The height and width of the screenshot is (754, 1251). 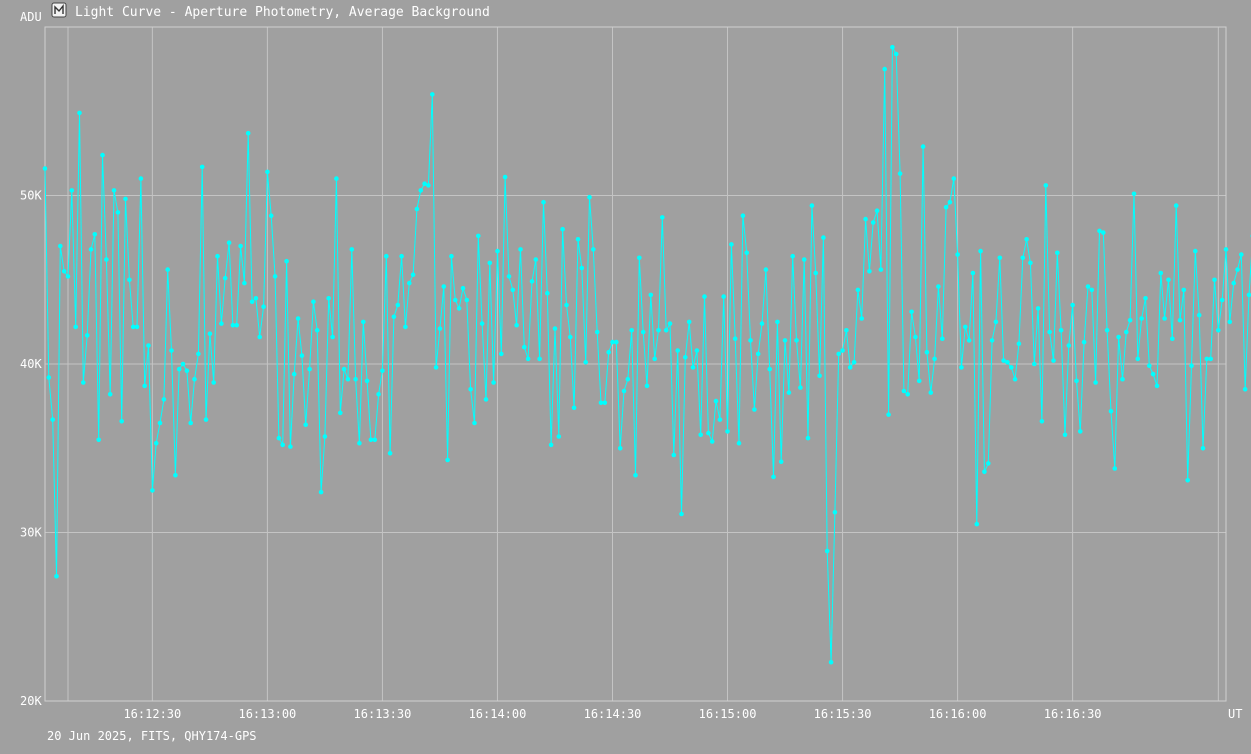 I want to click on y-tick-labels: 20K 30K 40K 50K, so click(x=31, y=449).